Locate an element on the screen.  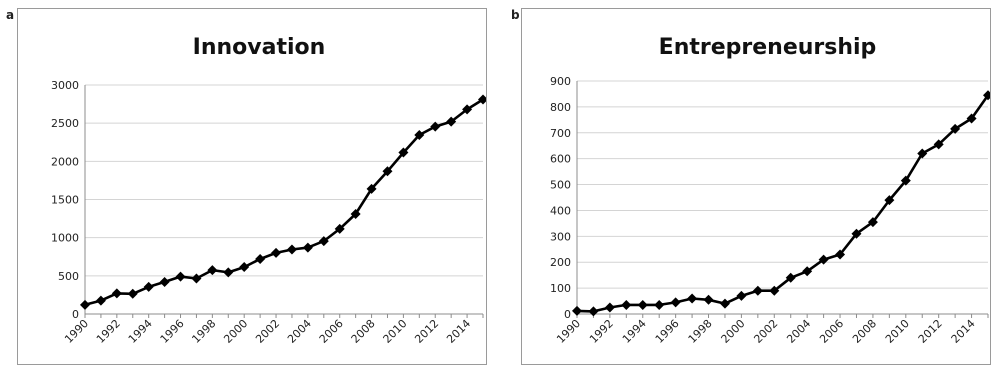
innovation-data-point-2003 is located at coordinates (291, 249).